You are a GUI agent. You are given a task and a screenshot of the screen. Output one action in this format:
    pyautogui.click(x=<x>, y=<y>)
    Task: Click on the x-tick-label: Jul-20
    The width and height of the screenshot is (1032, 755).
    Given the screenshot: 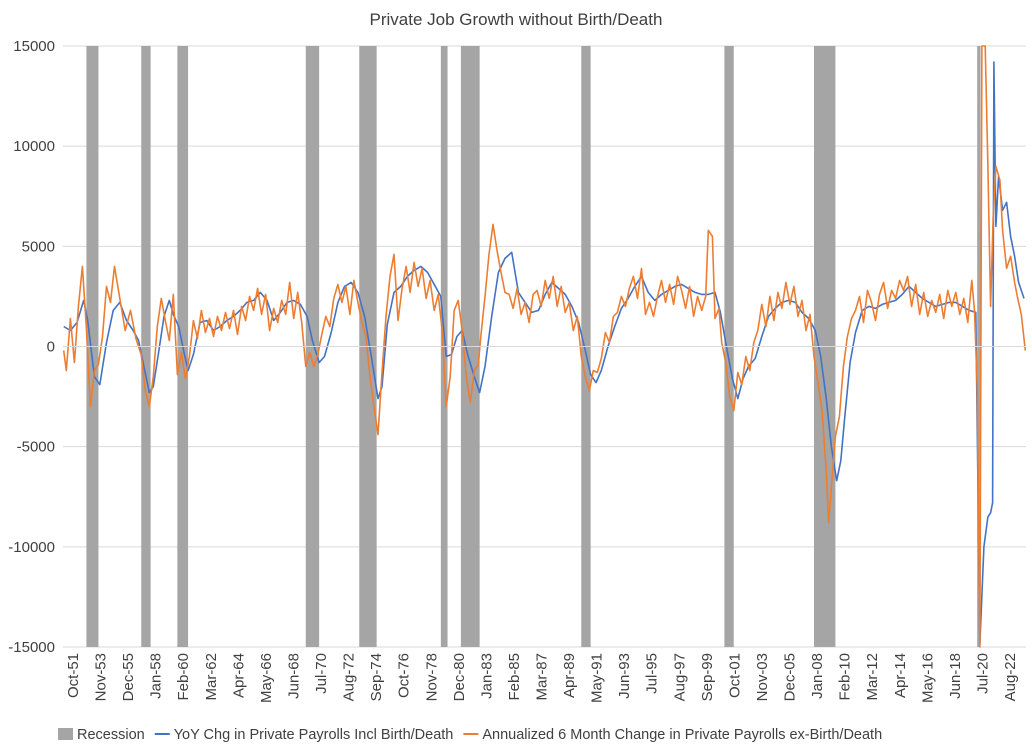 What is the action you would take?
    pyautogui.click(x=982, y=673)
    